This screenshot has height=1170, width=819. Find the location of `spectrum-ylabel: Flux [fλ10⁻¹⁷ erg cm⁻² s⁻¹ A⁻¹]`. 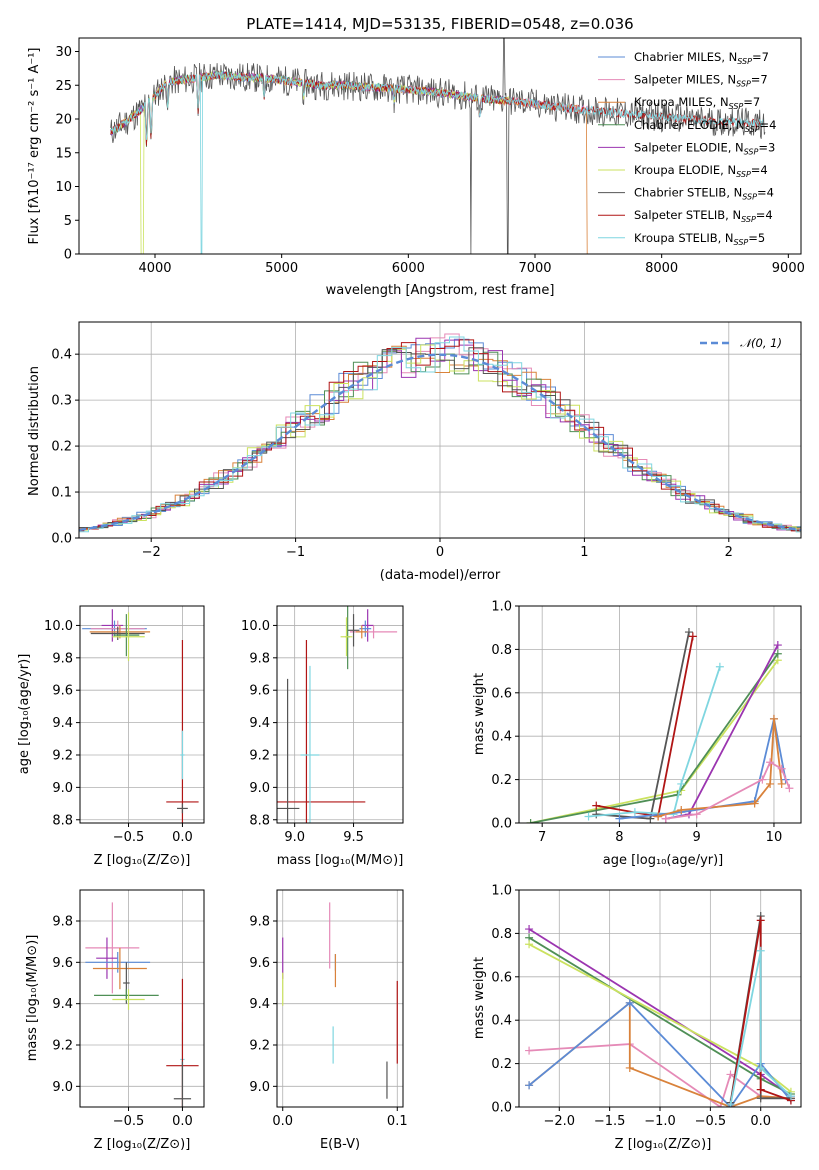

spectrum-ylabel: Flux [fλ10⁻¹⁷ erg cm⁻² s⁻¹ A⁻¹] is located at coordinates (34, 146).